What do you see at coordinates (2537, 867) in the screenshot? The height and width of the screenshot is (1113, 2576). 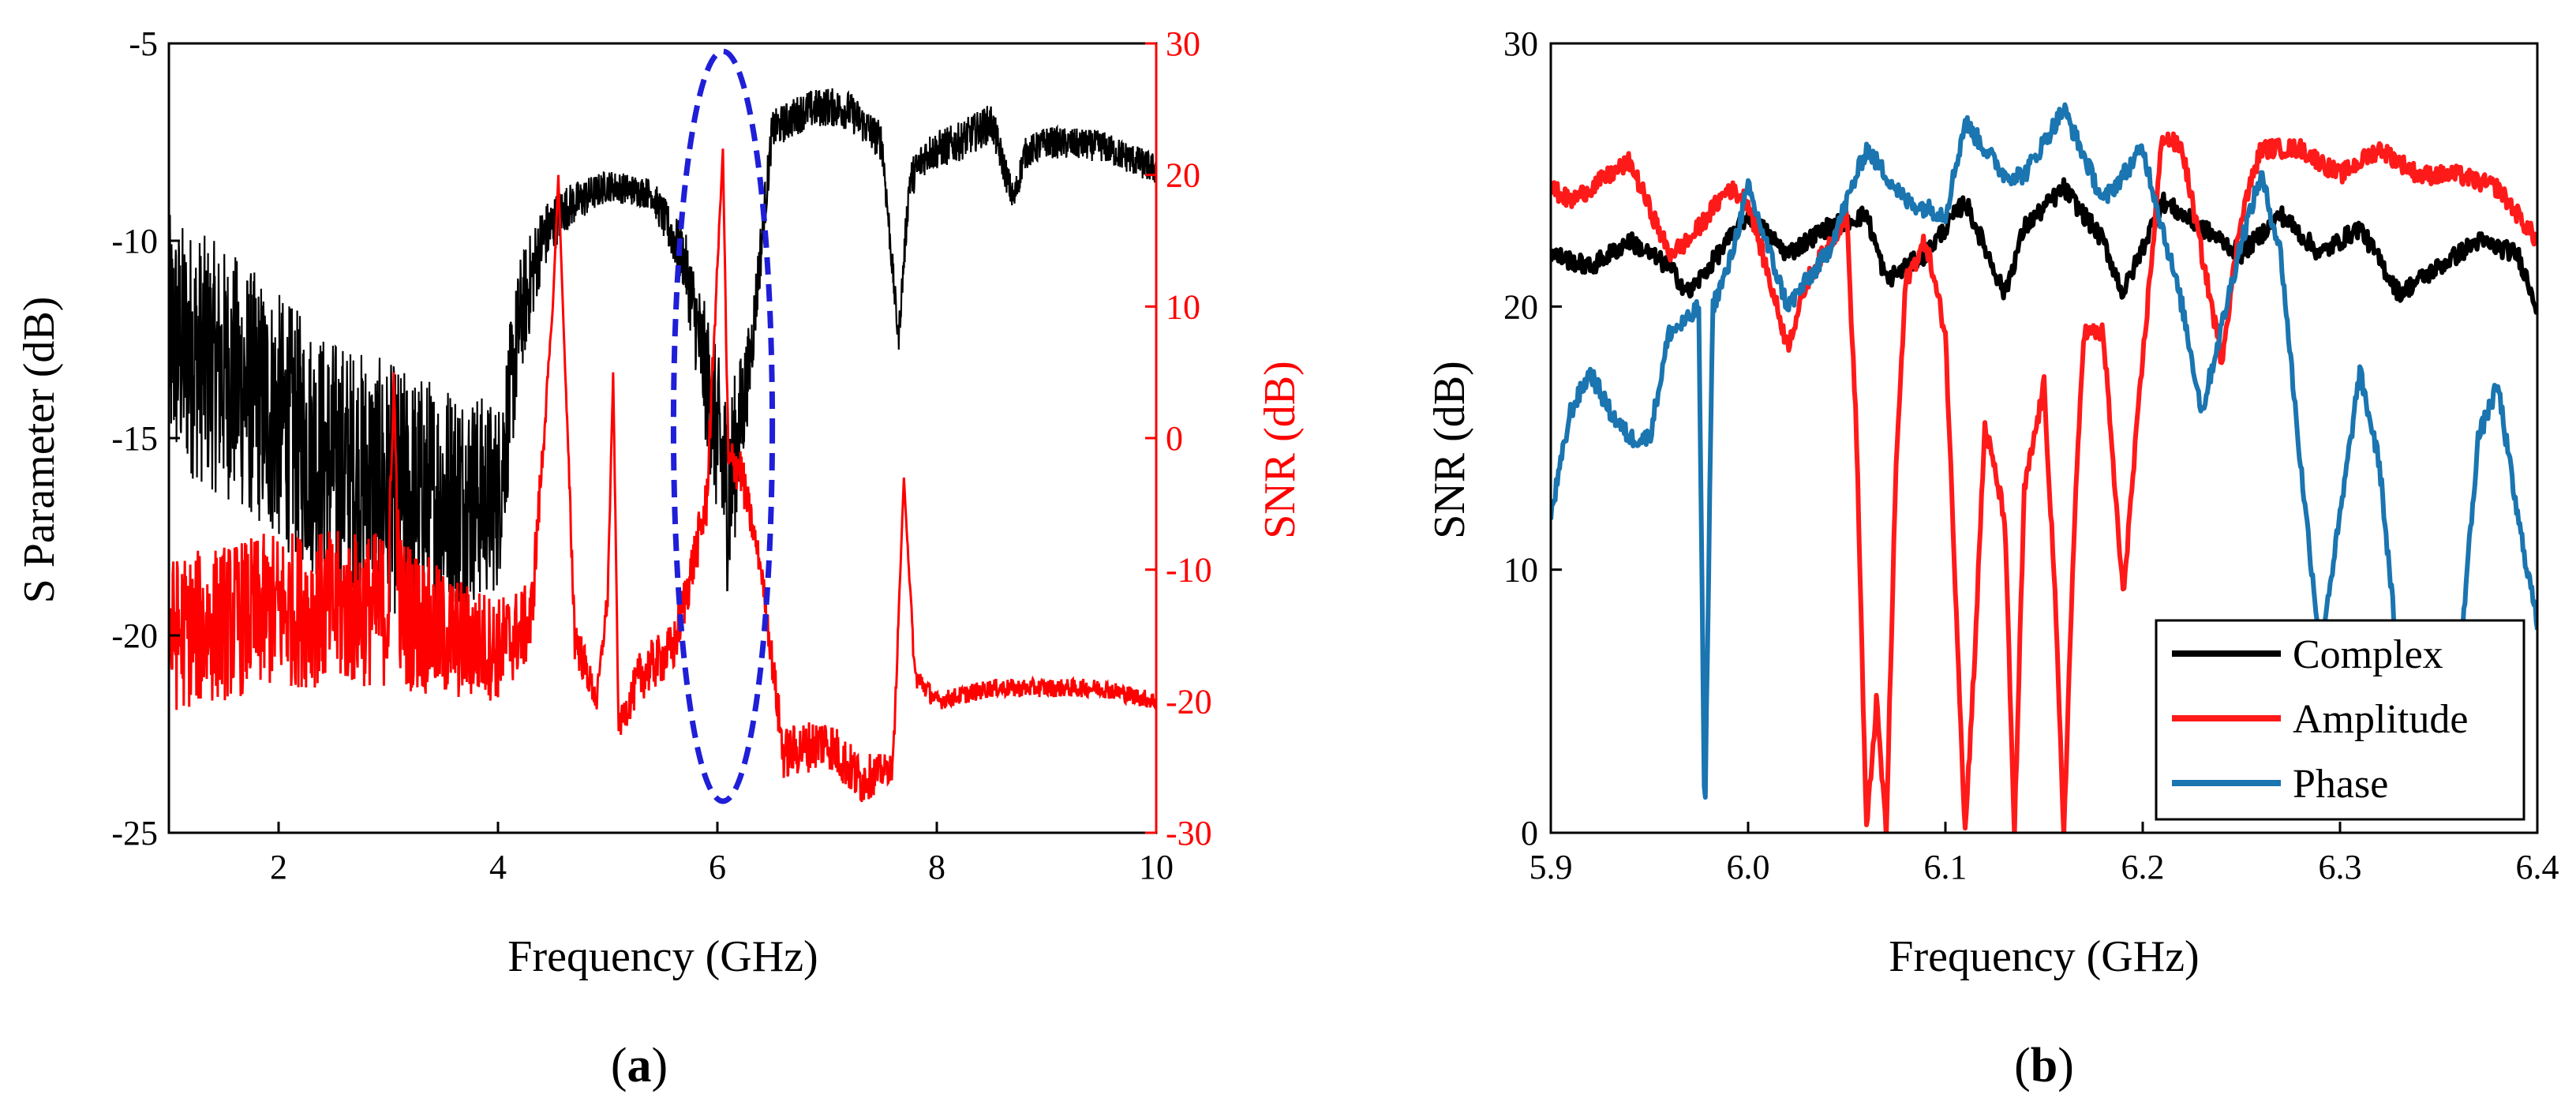 I see `x-tick-label: 6.4` at bounding box center [2537, 867].